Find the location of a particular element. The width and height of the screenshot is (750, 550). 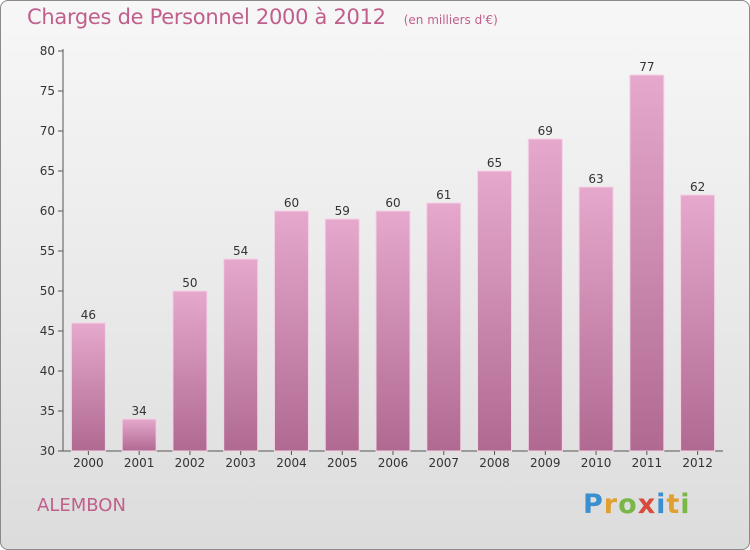

x-tick-label: 2012 is located at coordinates (697, 463).